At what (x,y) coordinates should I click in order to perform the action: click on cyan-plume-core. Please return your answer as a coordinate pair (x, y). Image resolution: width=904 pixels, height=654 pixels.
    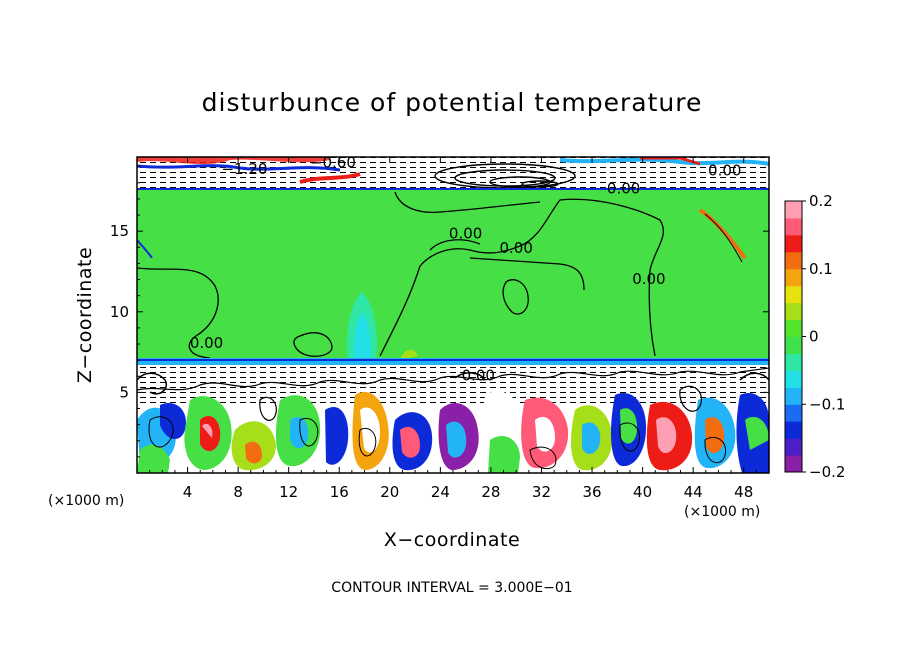
    Looking at the image, I should click on (362, 336).